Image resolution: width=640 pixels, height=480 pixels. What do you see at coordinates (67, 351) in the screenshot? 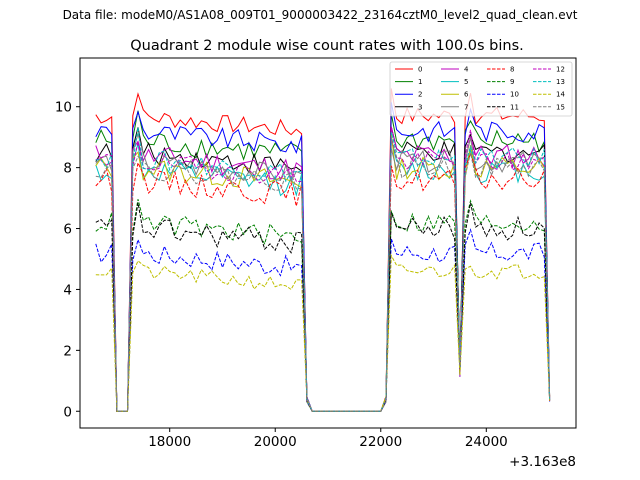
I see `y-tick-label: 2` at bounding box center [67, 351].